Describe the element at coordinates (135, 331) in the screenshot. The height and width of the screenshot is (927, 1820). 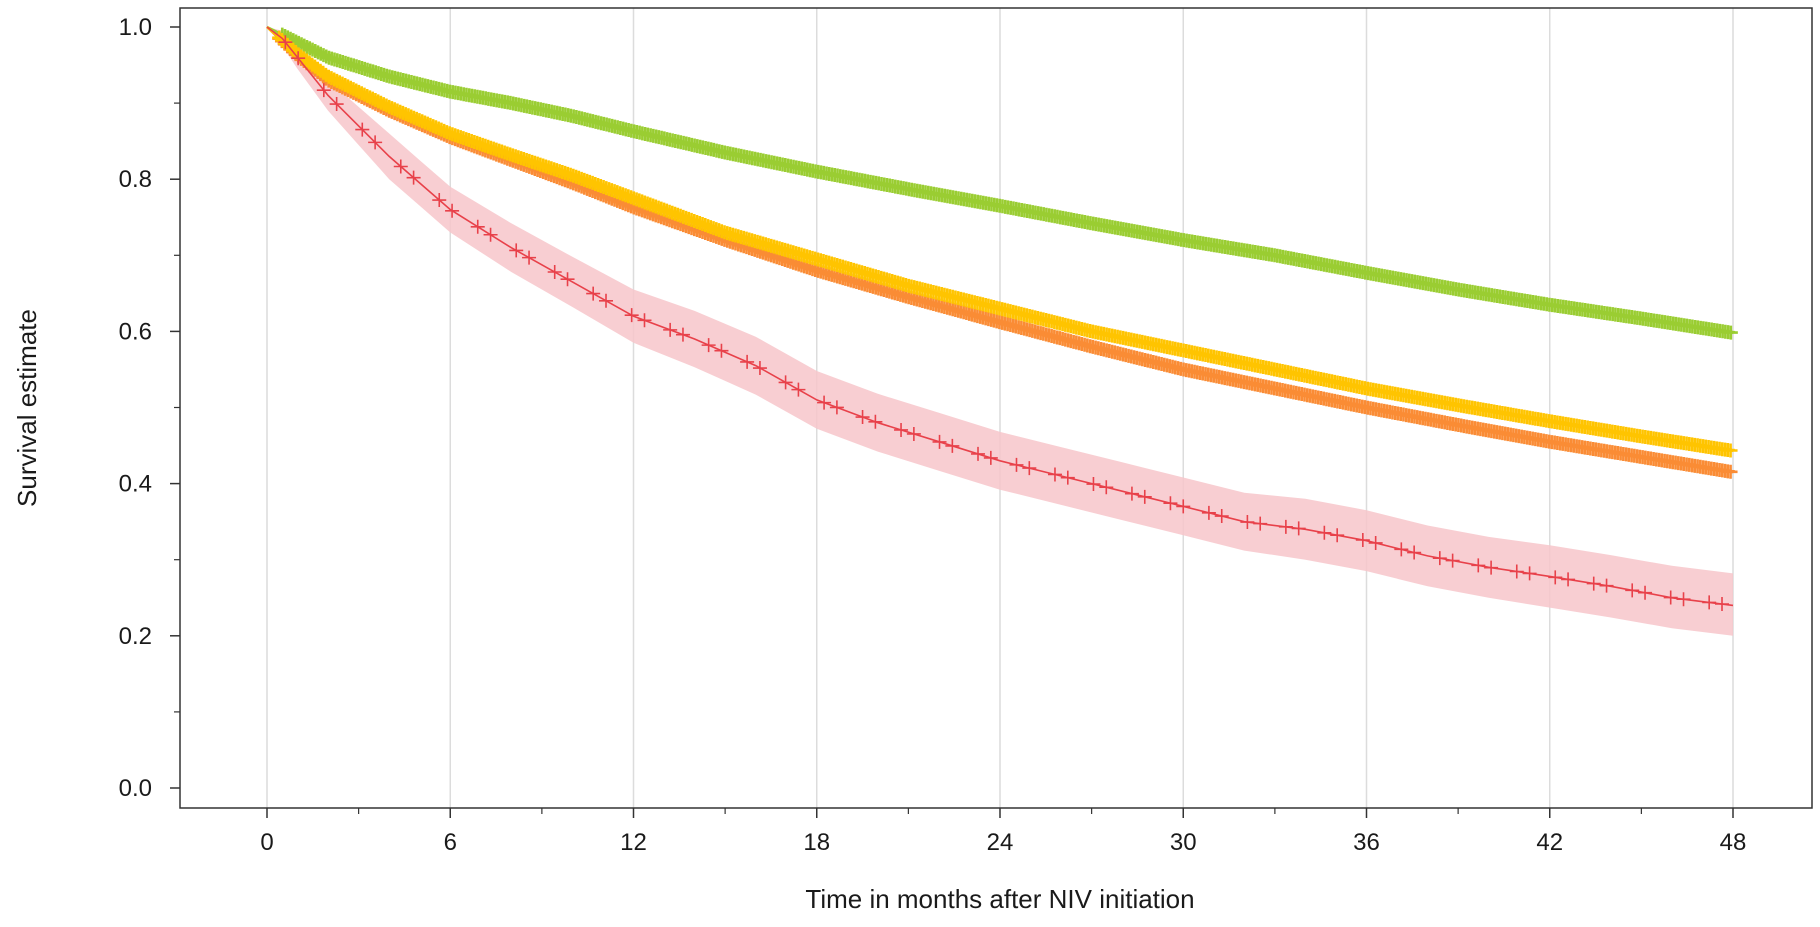
I see `y-tick-label: 0.6` at that location.